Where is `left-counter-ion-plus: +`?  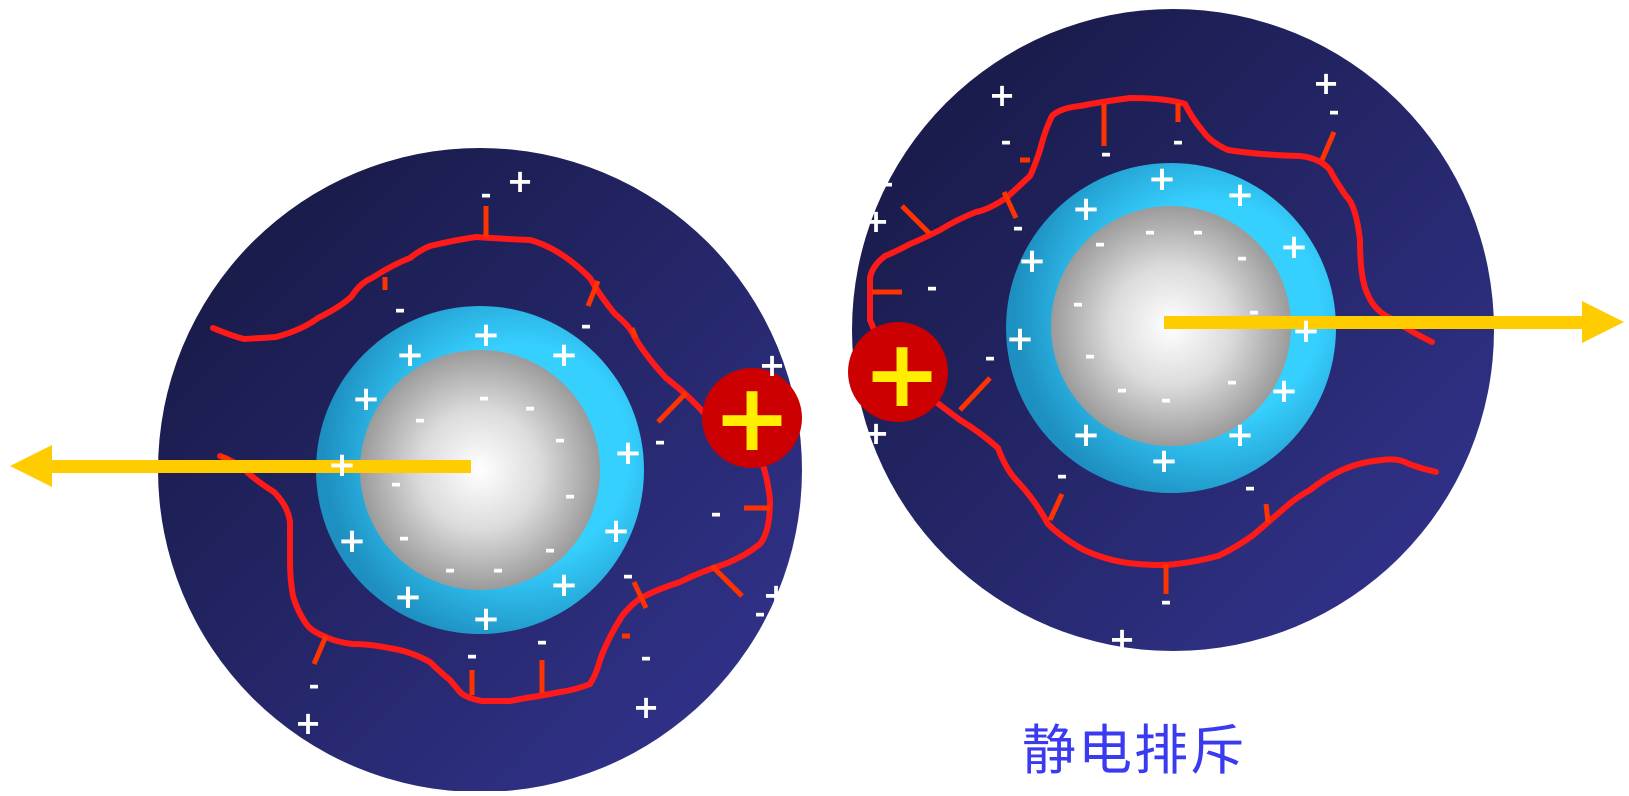 left-counter-ion-plus: + is located at coordinates (752, 418).